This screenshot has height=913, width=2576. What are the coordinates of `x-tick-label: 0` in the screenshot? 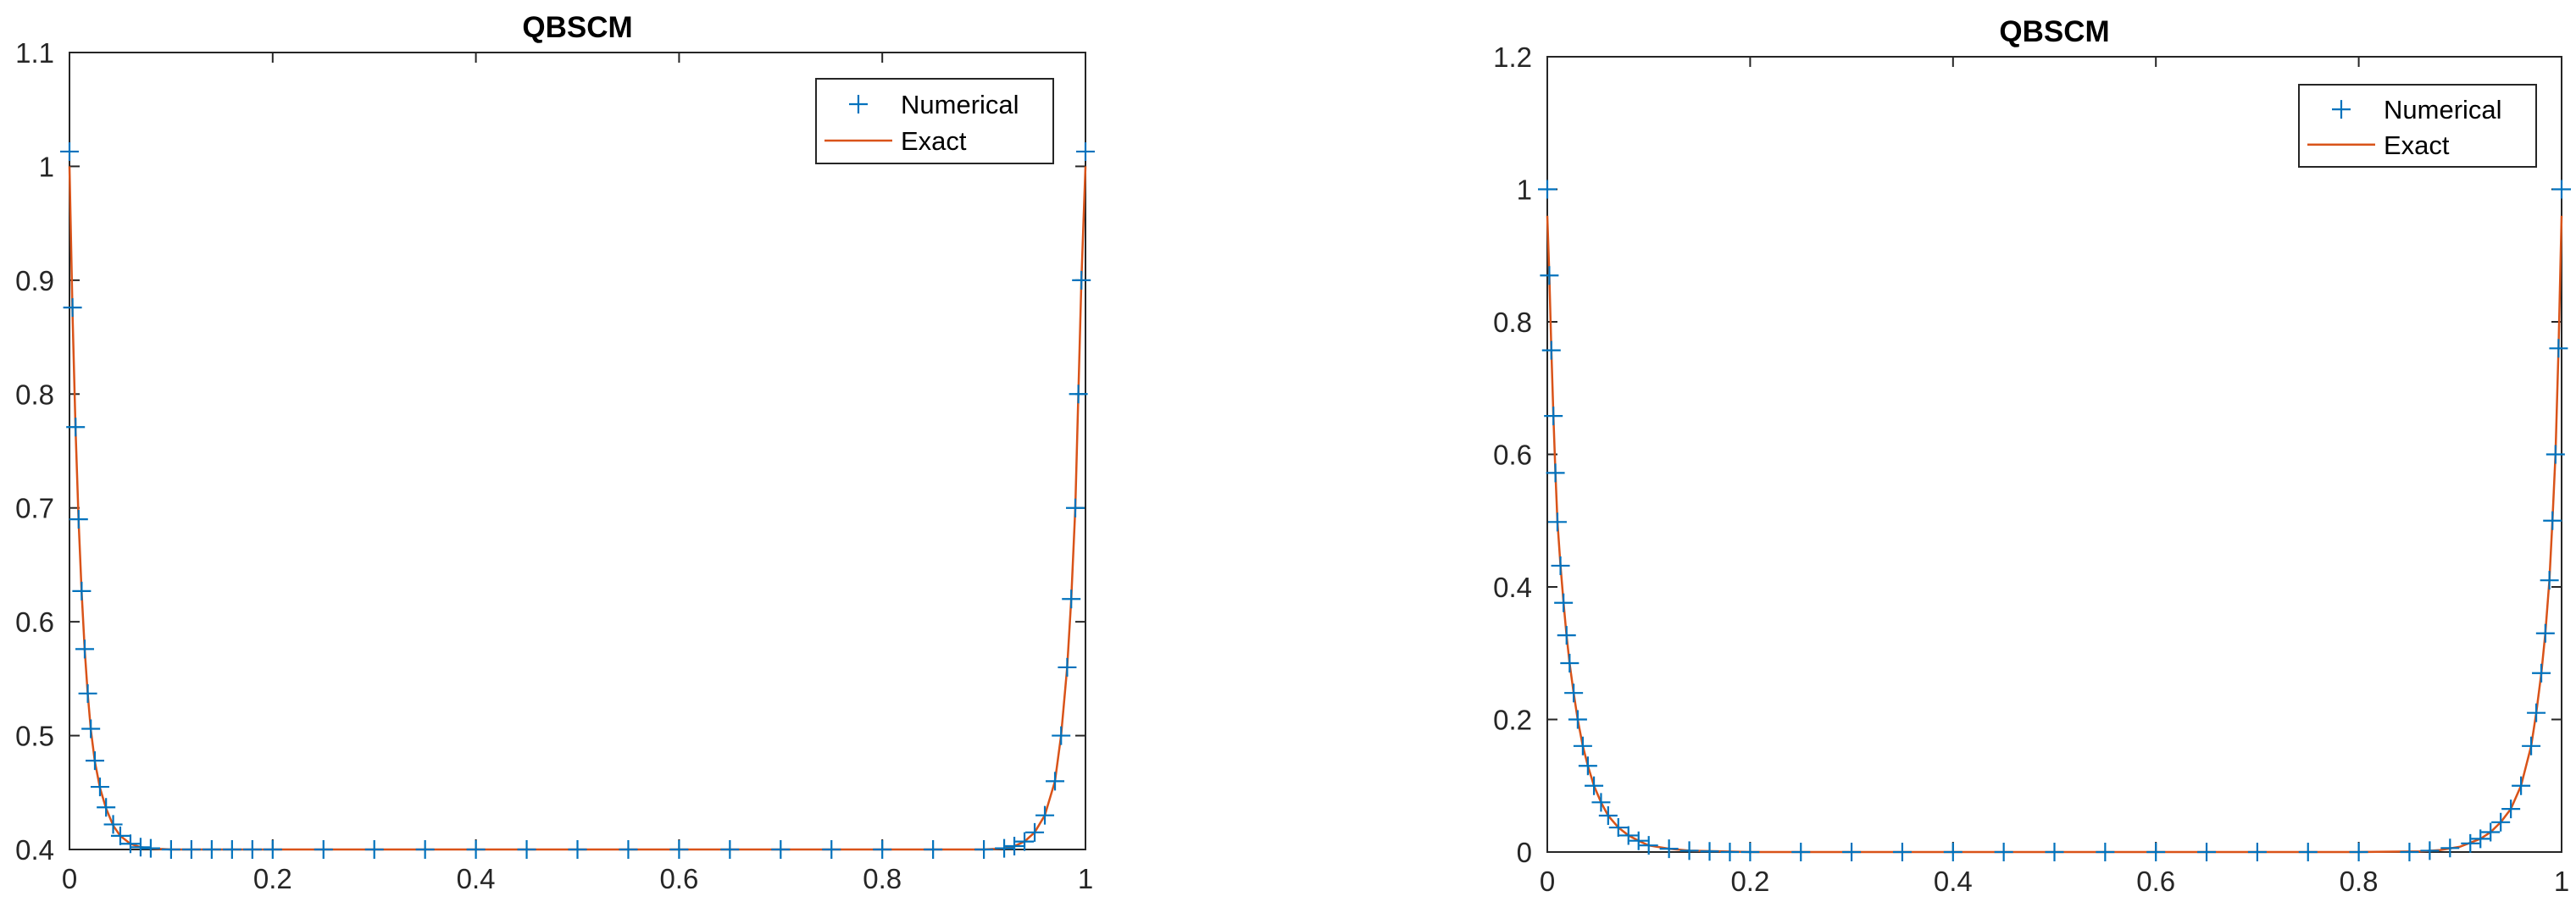 It's located at (1547, 881).